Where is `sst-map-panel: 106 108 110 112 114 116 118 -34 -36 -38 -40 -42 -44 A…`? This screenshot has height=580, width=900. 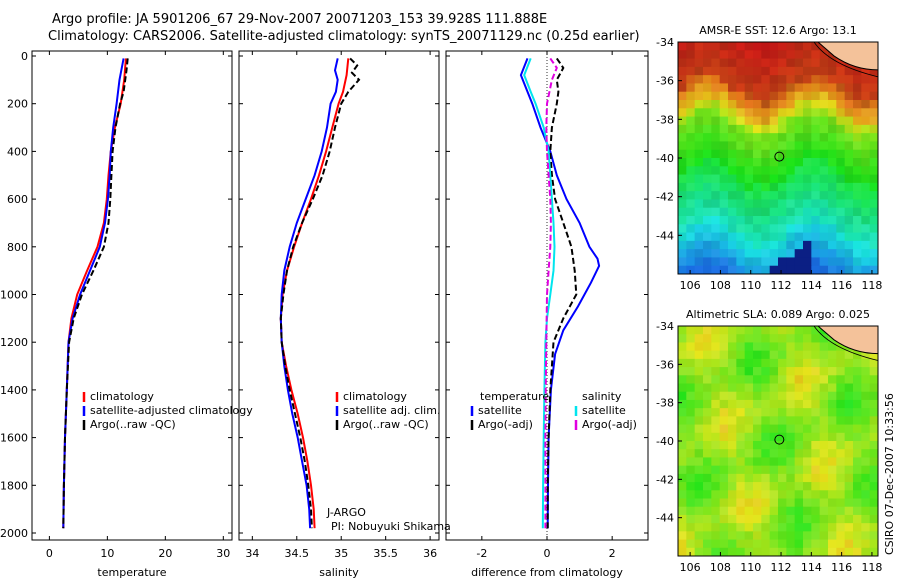 sst-map-panel: 106 108 110 112 114 116 118 -34 -36 -38 -40 -42 -44 A… is located at coordinates (769, 158).